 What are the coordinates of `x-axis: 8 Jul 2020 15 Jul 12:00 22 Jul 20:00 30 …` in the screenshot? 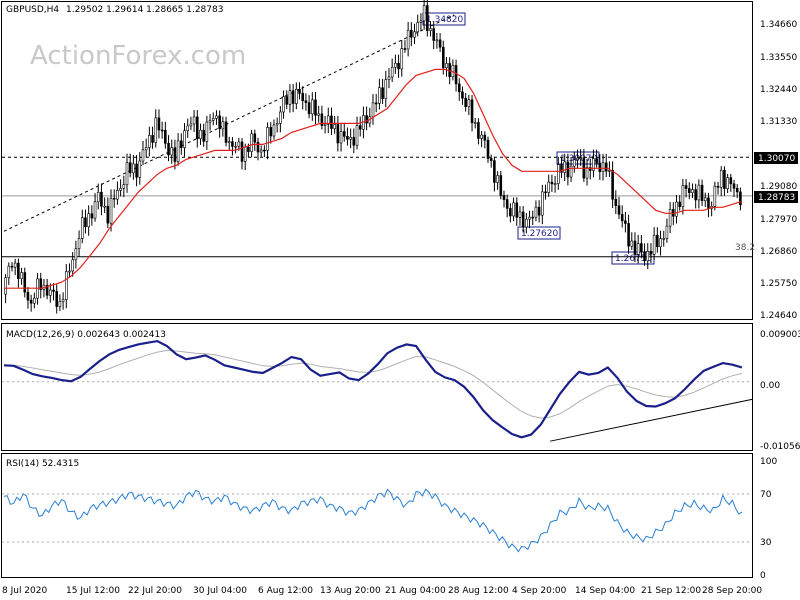 It's located at (382, 591).